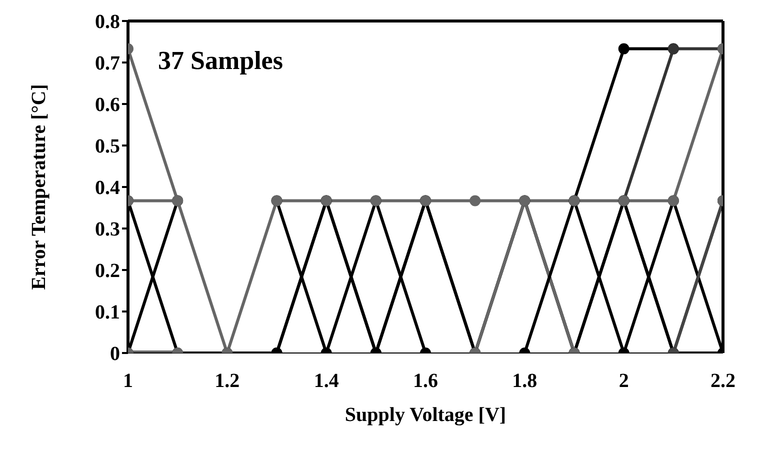  What do you see at coordinates (107, 22) in the screenshot?
I see `y-tick-label: 0.8` at bounding box center [107, 22].